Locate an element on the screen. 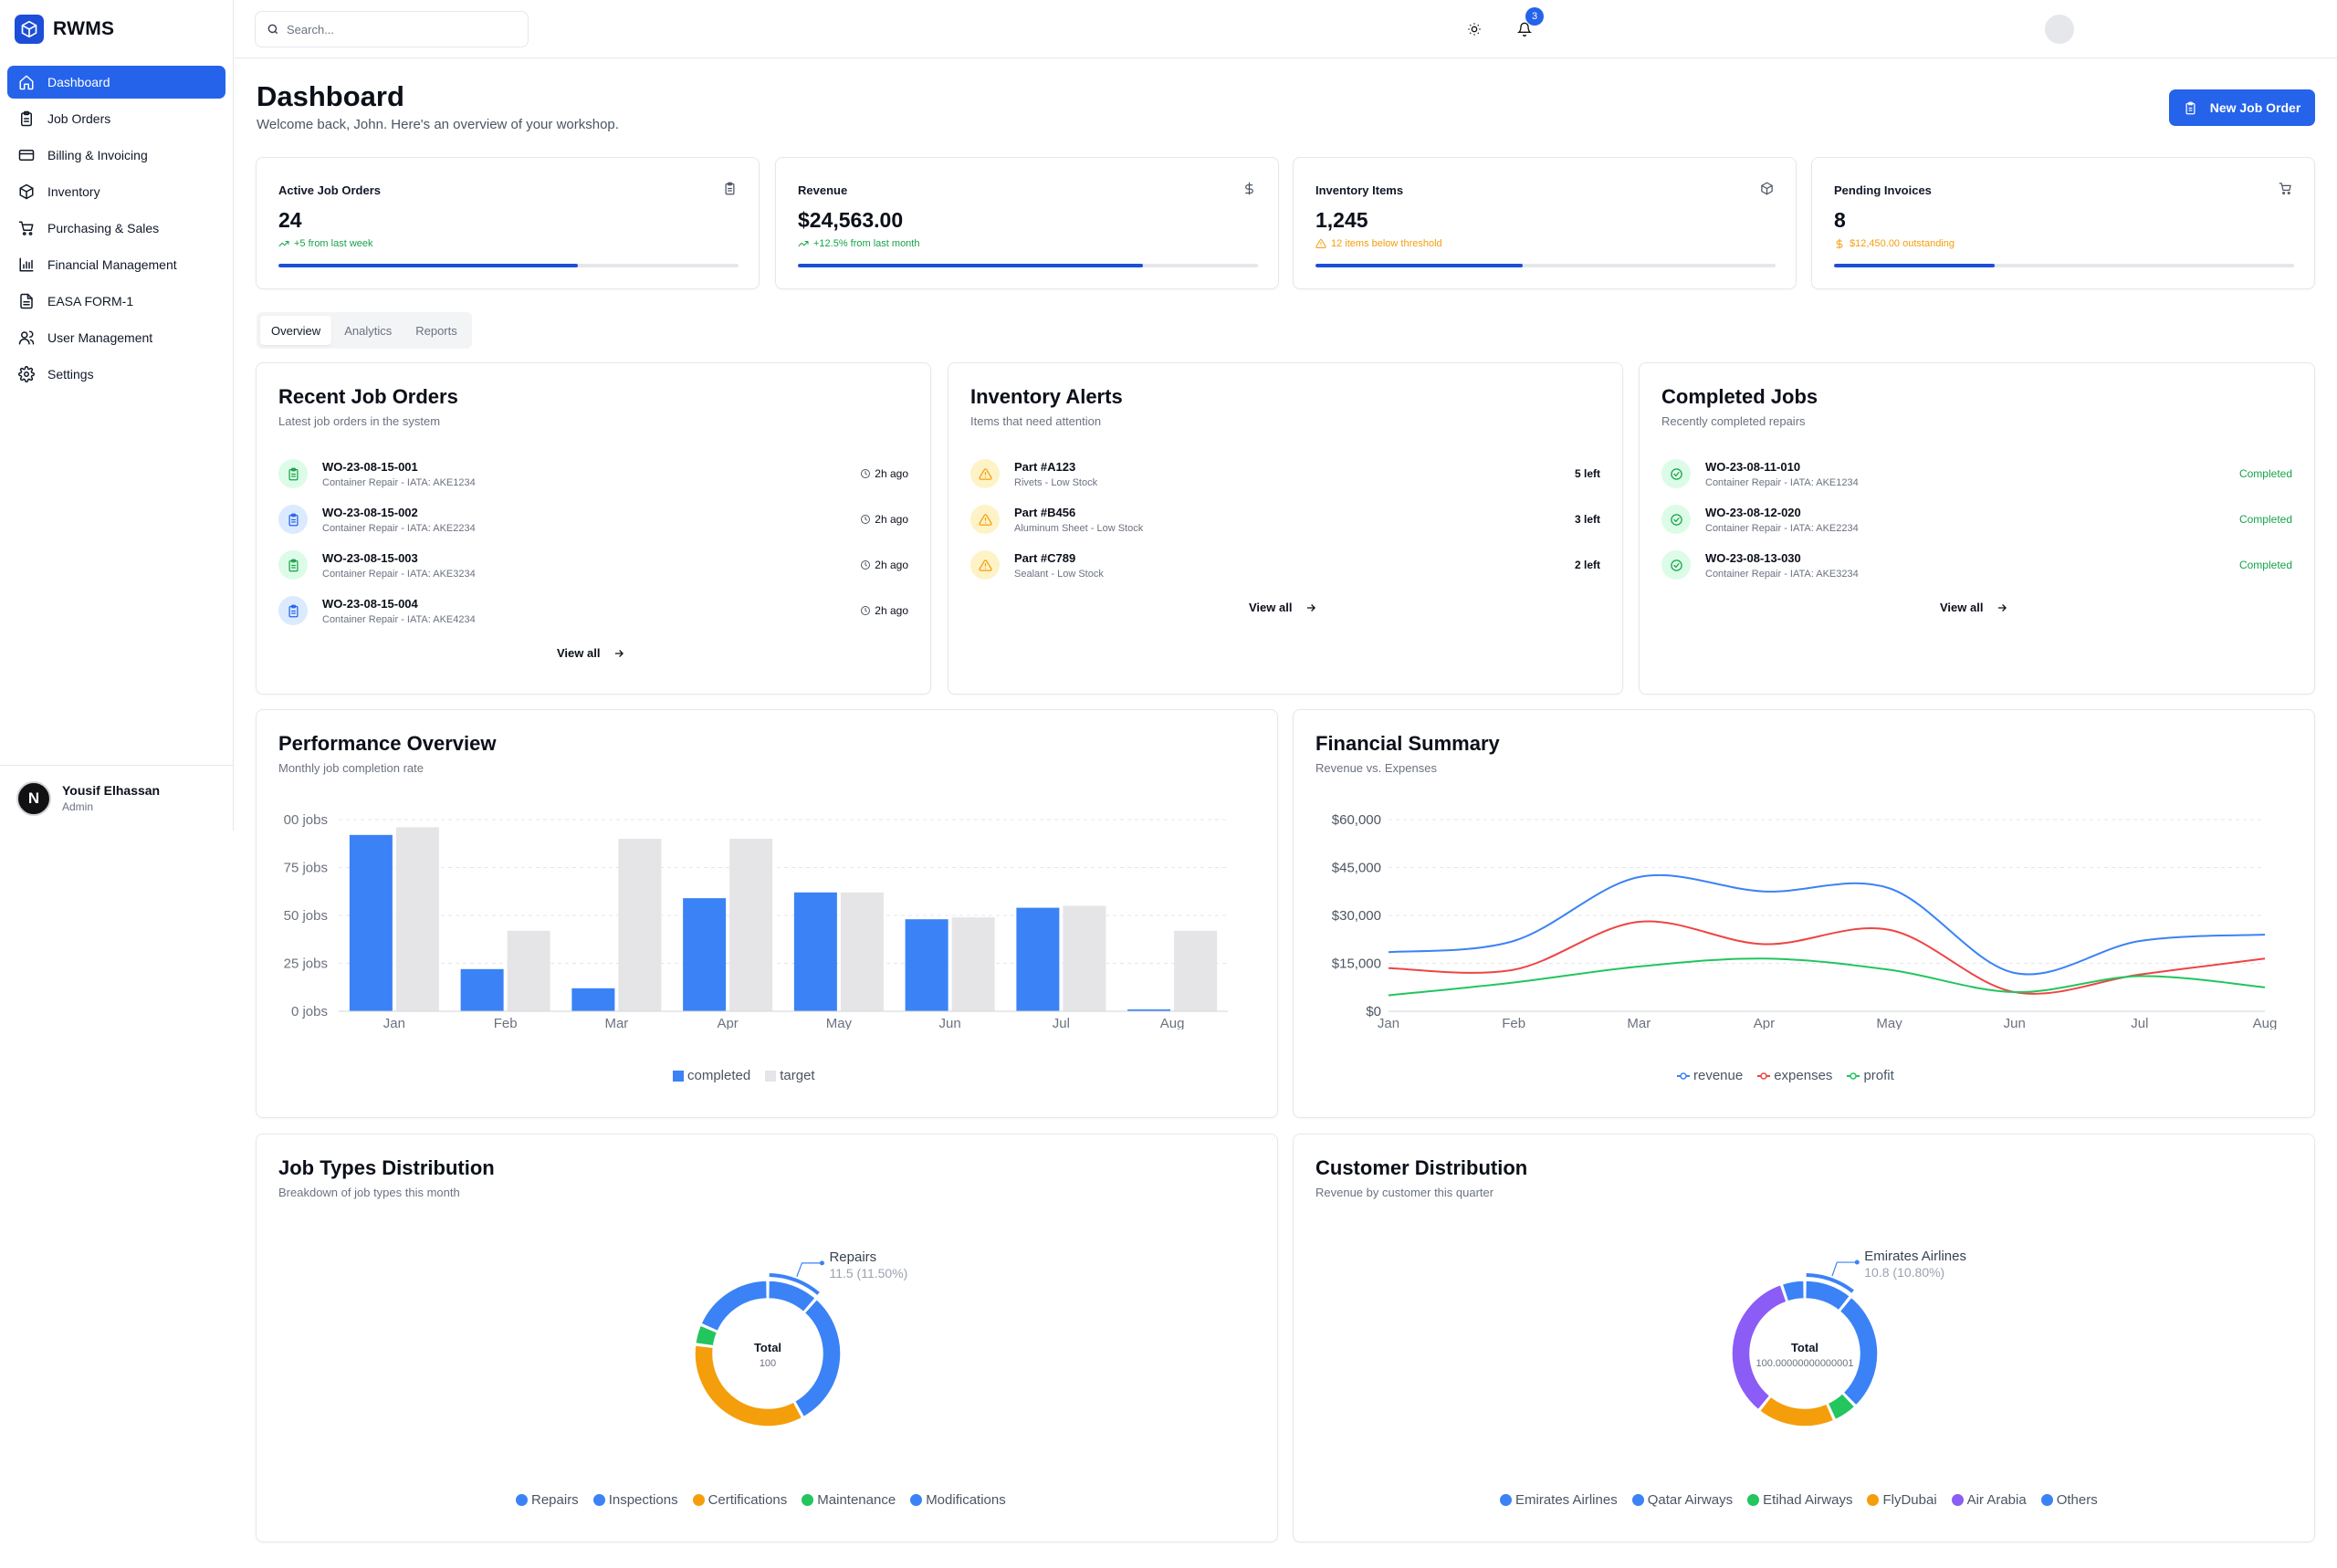  y-tick-label: $0 is located at coordinates (1373, 1012).